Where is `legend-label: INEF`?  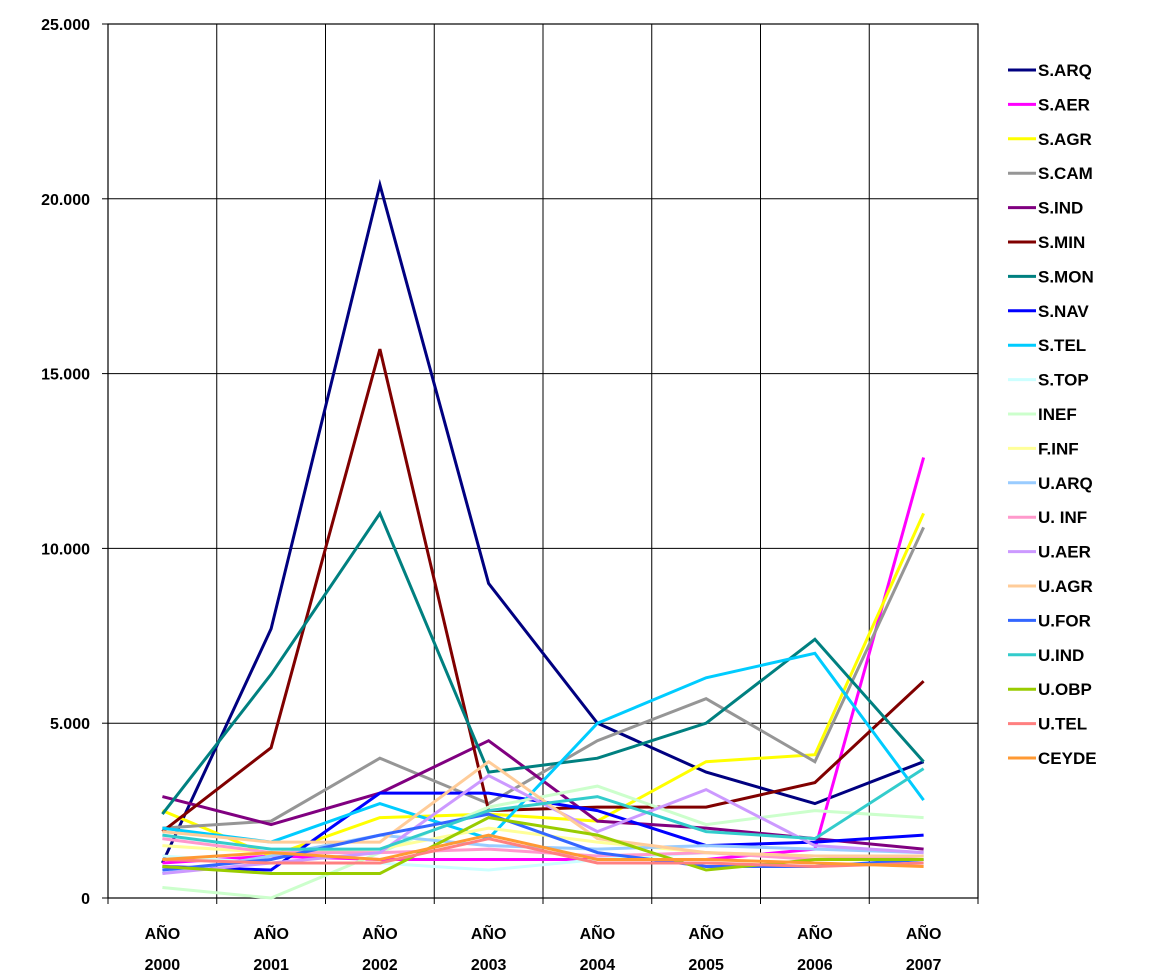
legend-label: INEF is located at coordinates (1057, 414).